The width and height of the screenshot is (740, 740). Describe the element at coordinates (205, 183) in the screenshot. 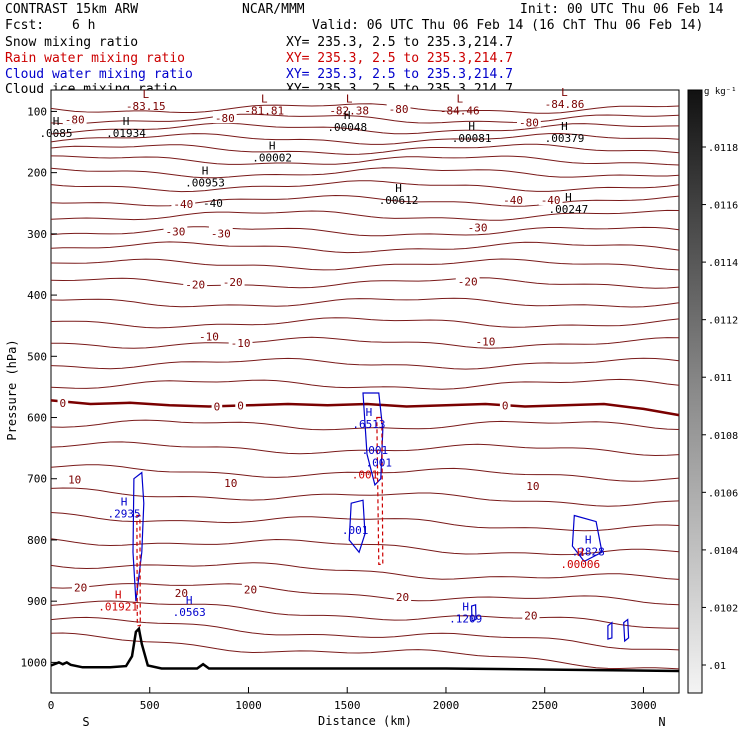

I see `extremum-value: .00953` at that location.